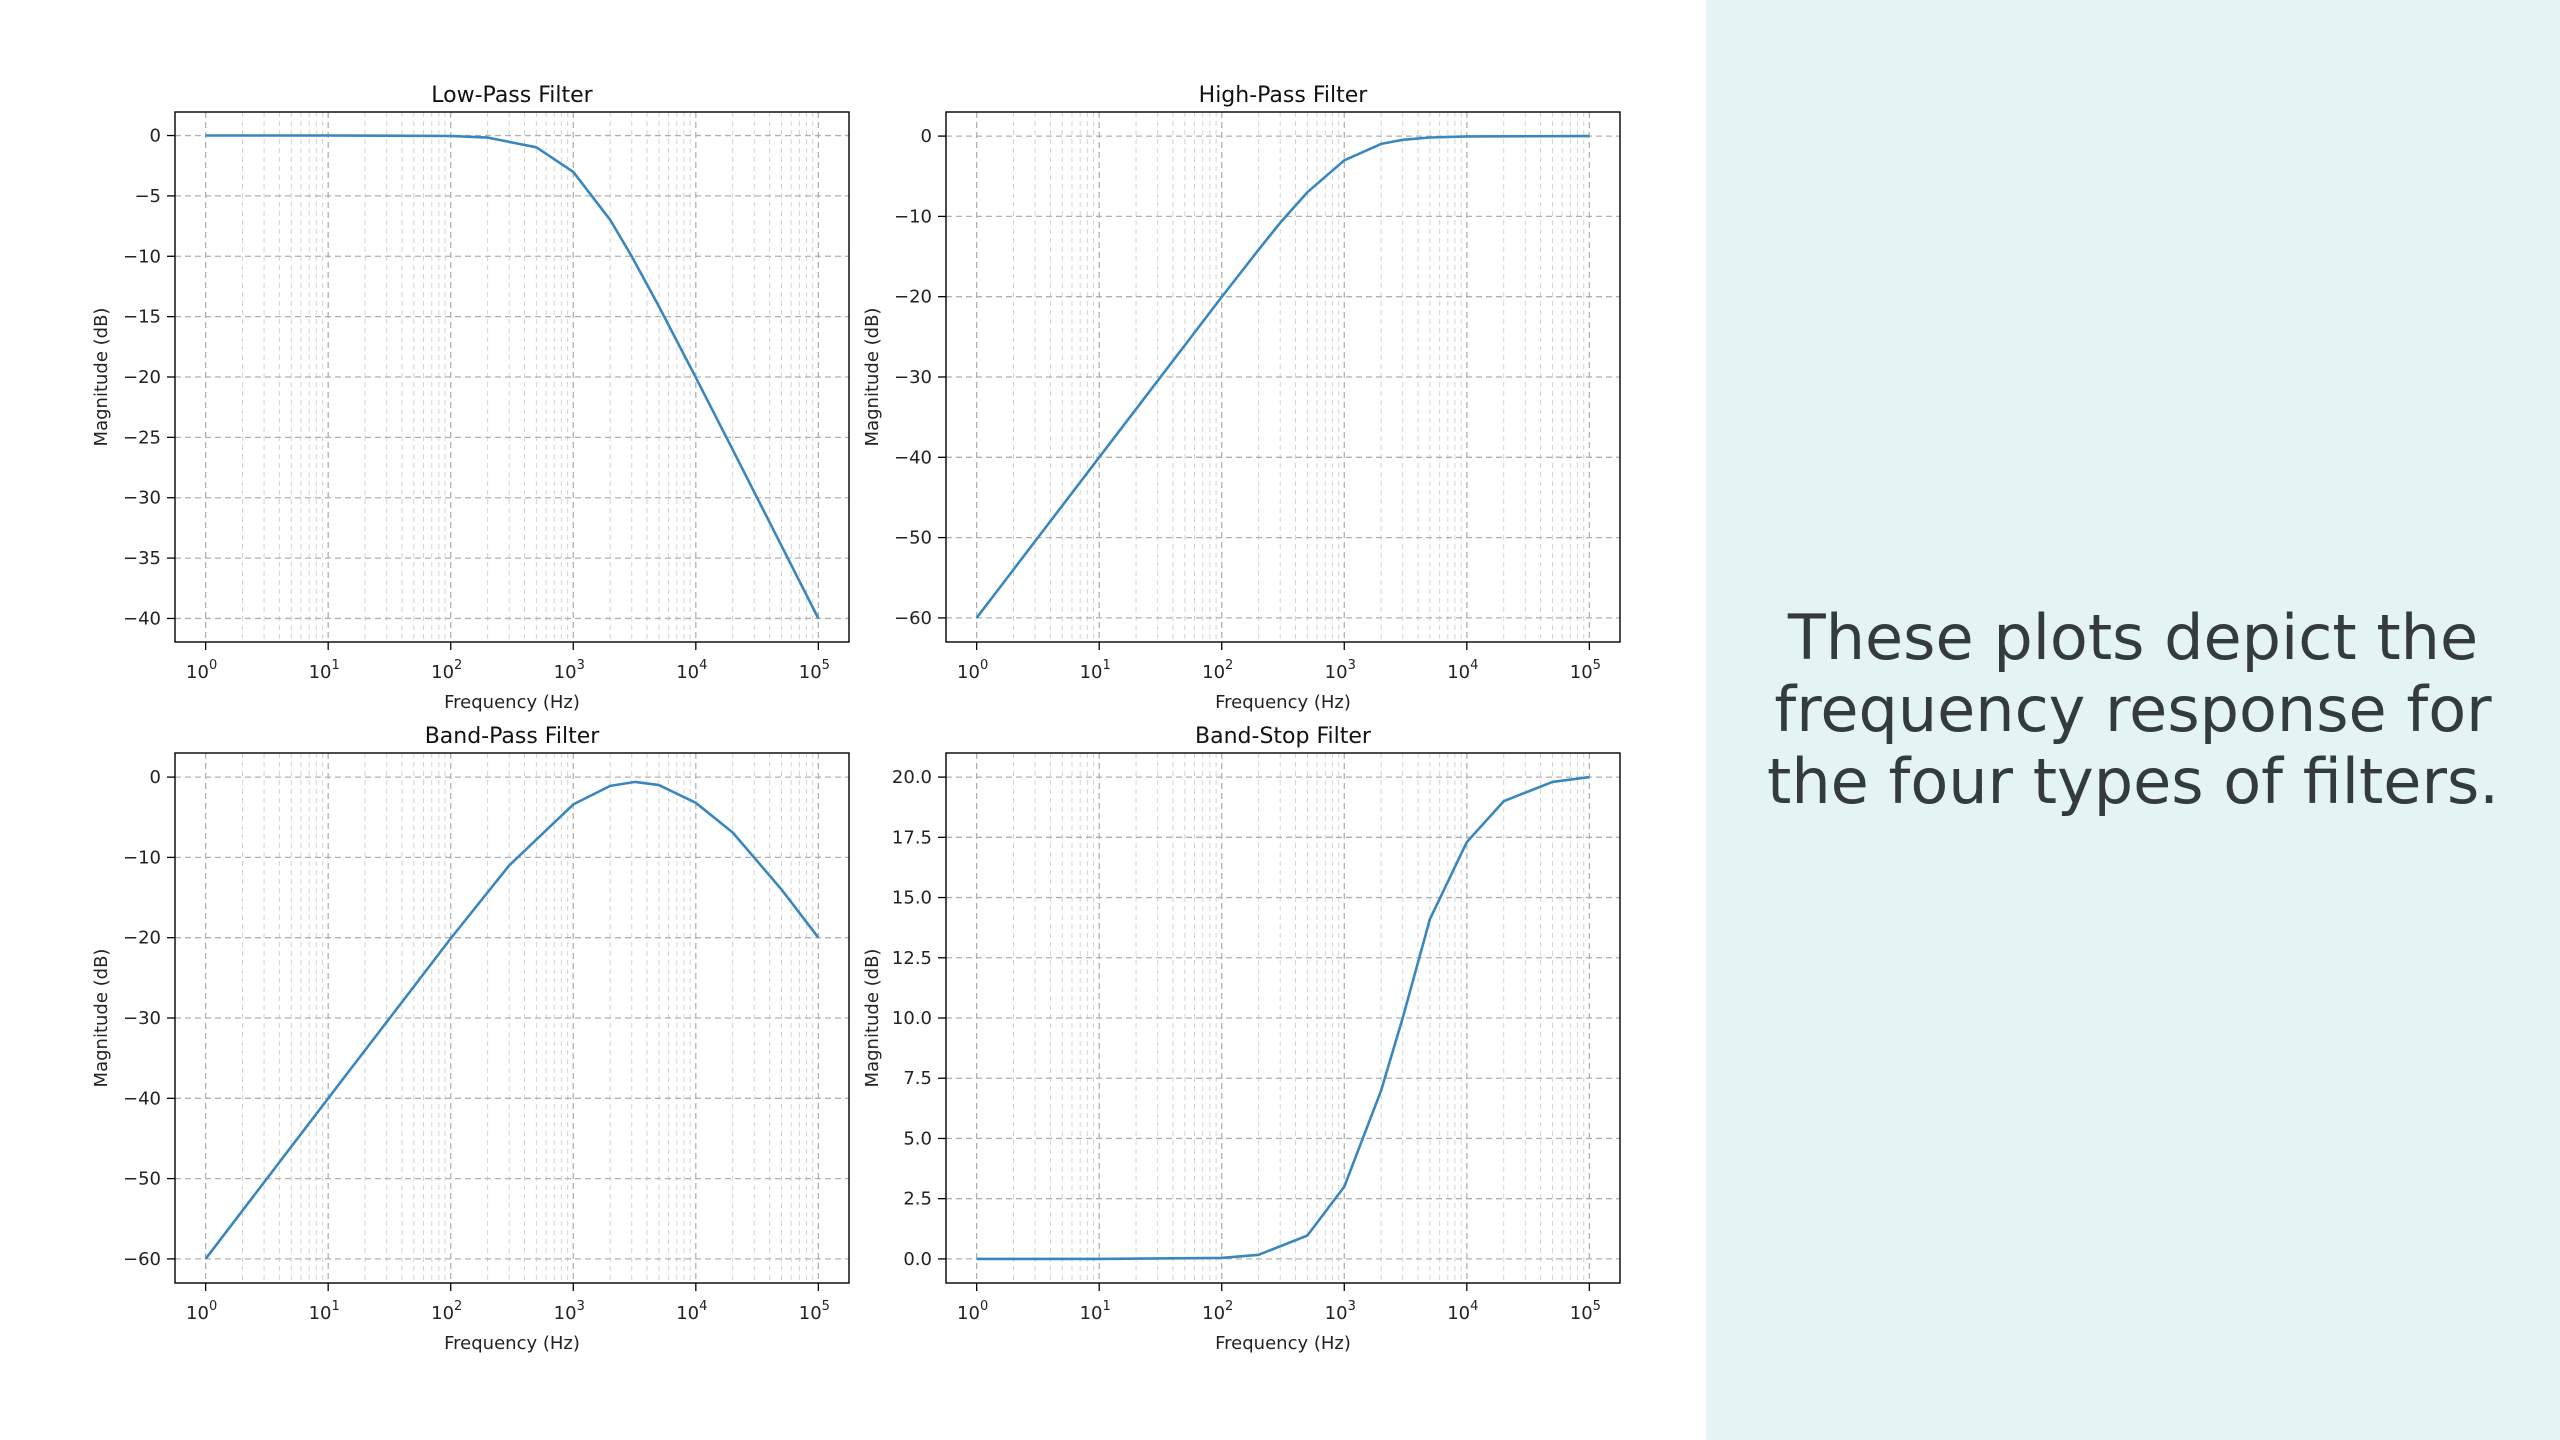  I want to click on y-tick-label: 0.0, so click(917, 1259).